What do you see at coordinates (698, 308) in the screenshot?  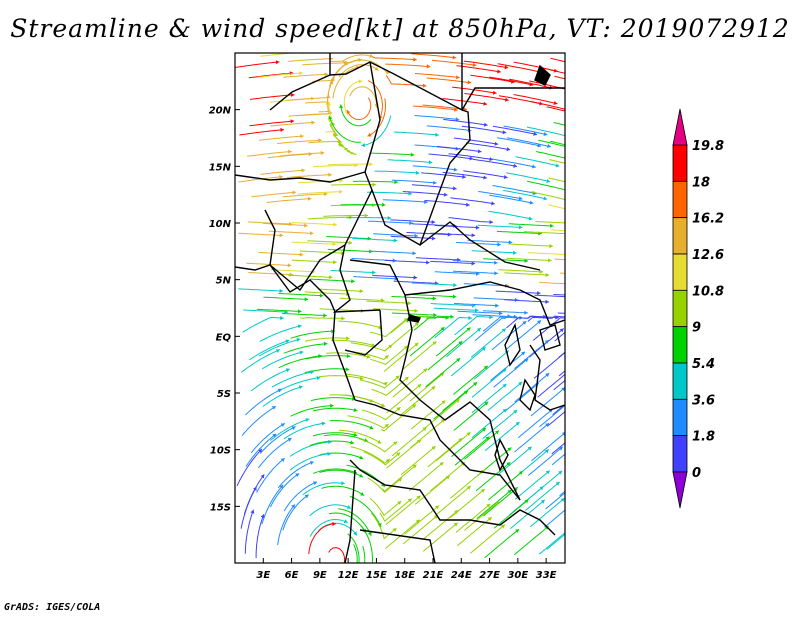 I see `colorbar: 19.8 18 16.2 12.6 10.8 9 5.4 3.6 1.8 0` at bounding box center [698, 308].